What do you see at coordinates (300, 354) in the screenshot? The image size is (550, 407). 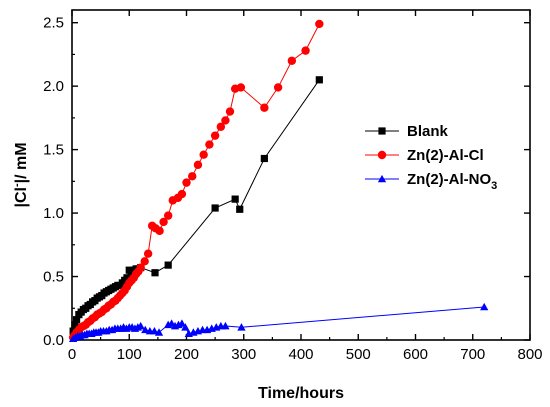 I see `x-tick-label: 400` at bounding box center [300, 354].